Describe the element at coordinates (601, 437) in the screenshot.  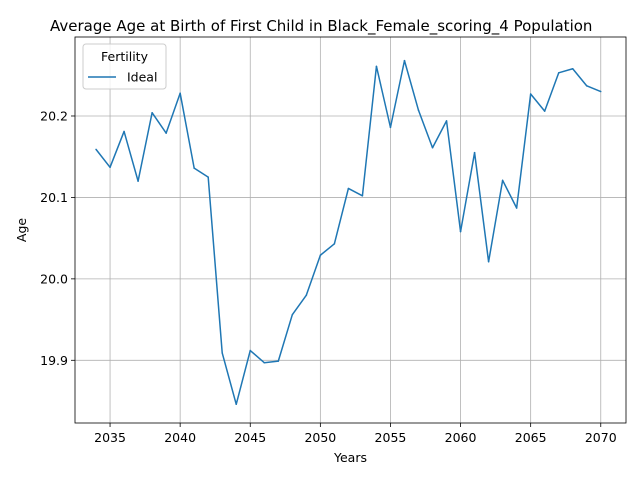
I see `x-tick-label: 2070` at that location.